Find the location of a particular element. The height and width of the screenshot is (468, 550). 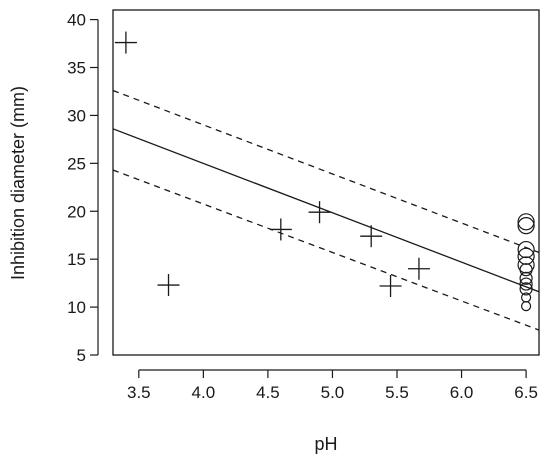

y-tick-label: 25 is located at coordinates (76, 163).